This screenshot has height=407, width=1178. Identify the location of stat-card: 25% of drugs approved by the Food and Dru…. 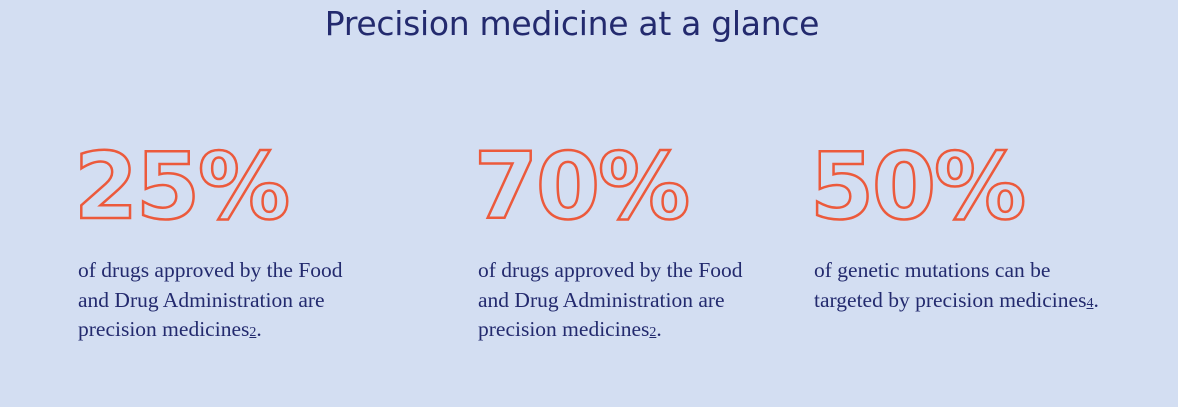
(220, 240).